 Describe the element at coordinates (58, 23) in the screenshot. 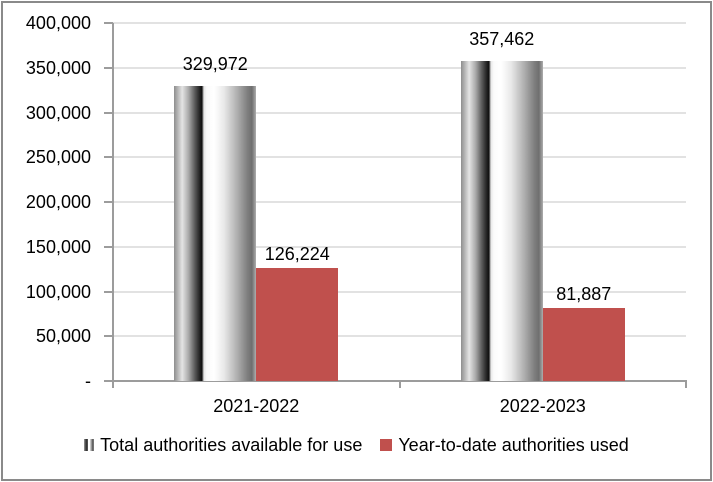

I see `y-axis-label: 400,000` at that location.